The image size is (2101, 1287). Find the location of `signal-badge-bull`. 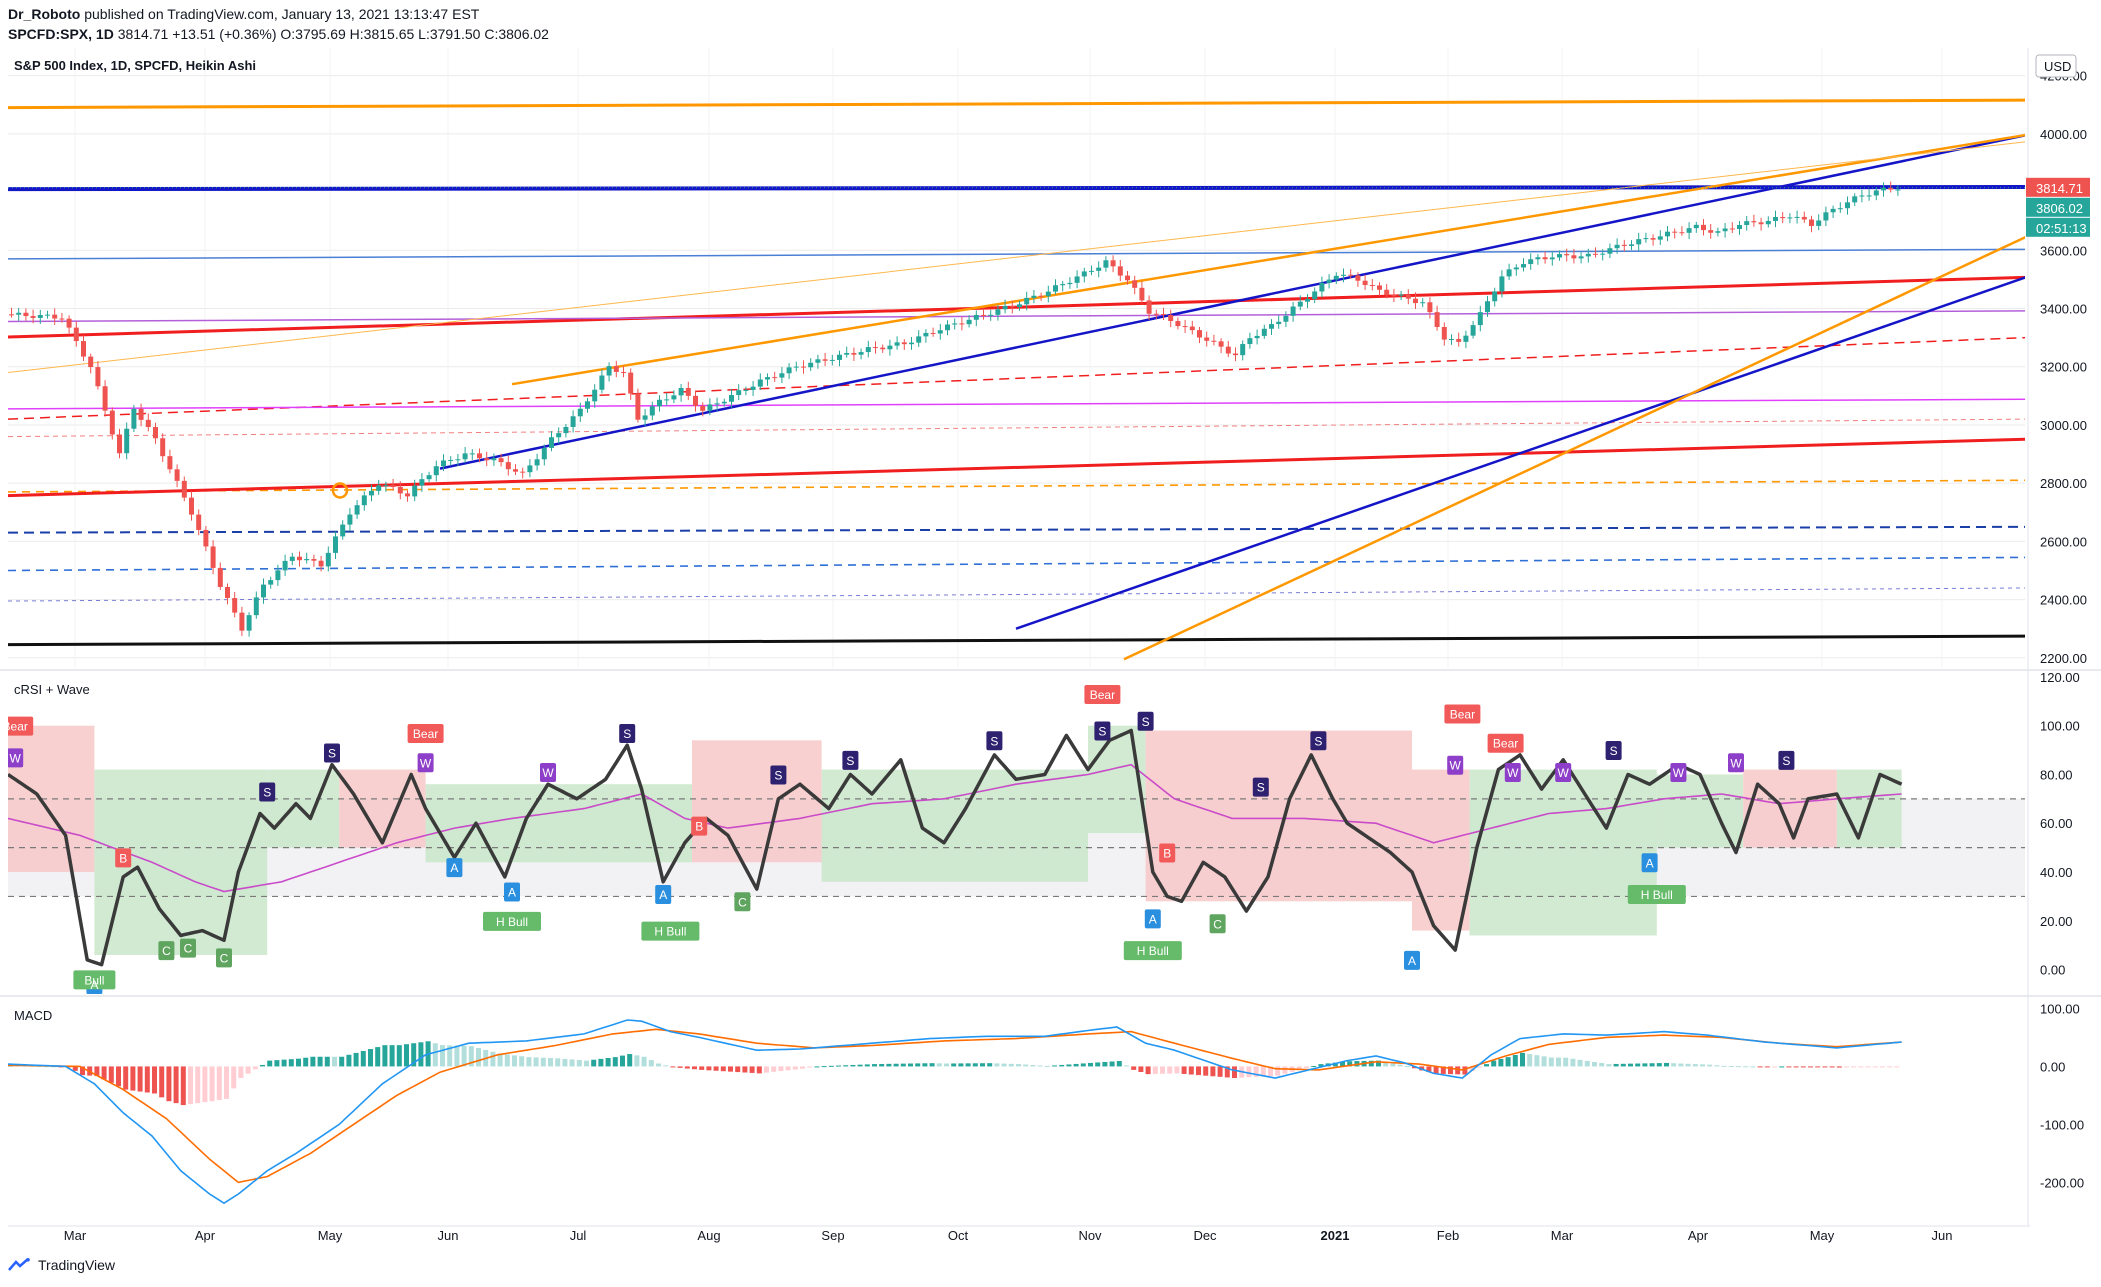

signal-badge-bull is located at coordinates (94, 980).